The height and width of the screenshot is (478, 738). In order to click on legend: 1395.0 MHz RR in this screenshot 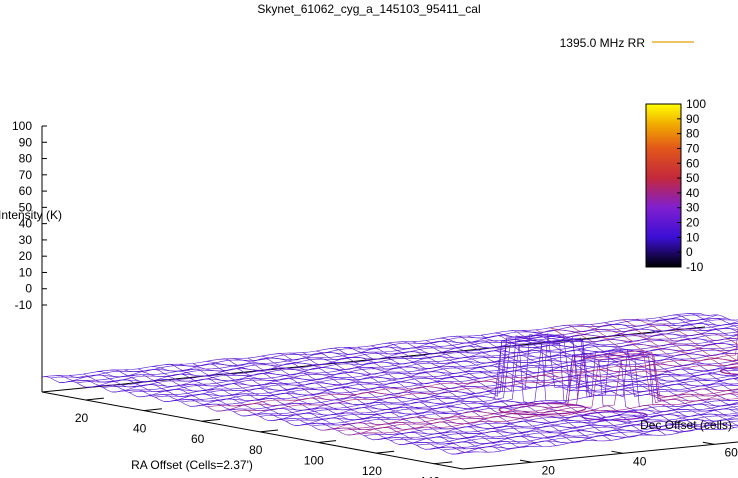, I will do `click(627, 43)`.